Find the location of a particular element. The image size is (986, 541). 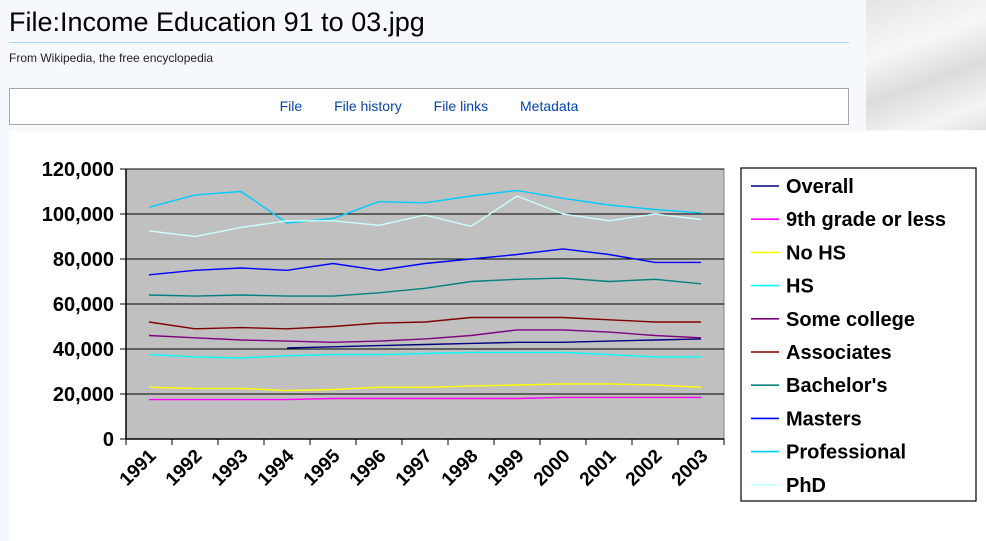

series-line-phd is located at coordinates (425, 216).